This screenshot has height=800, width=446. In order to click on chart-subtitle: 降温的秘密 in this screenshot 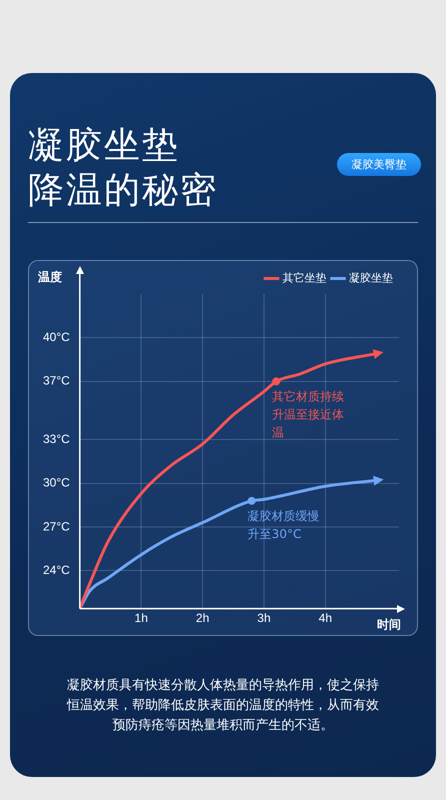, I will do `click(123, 191)`.